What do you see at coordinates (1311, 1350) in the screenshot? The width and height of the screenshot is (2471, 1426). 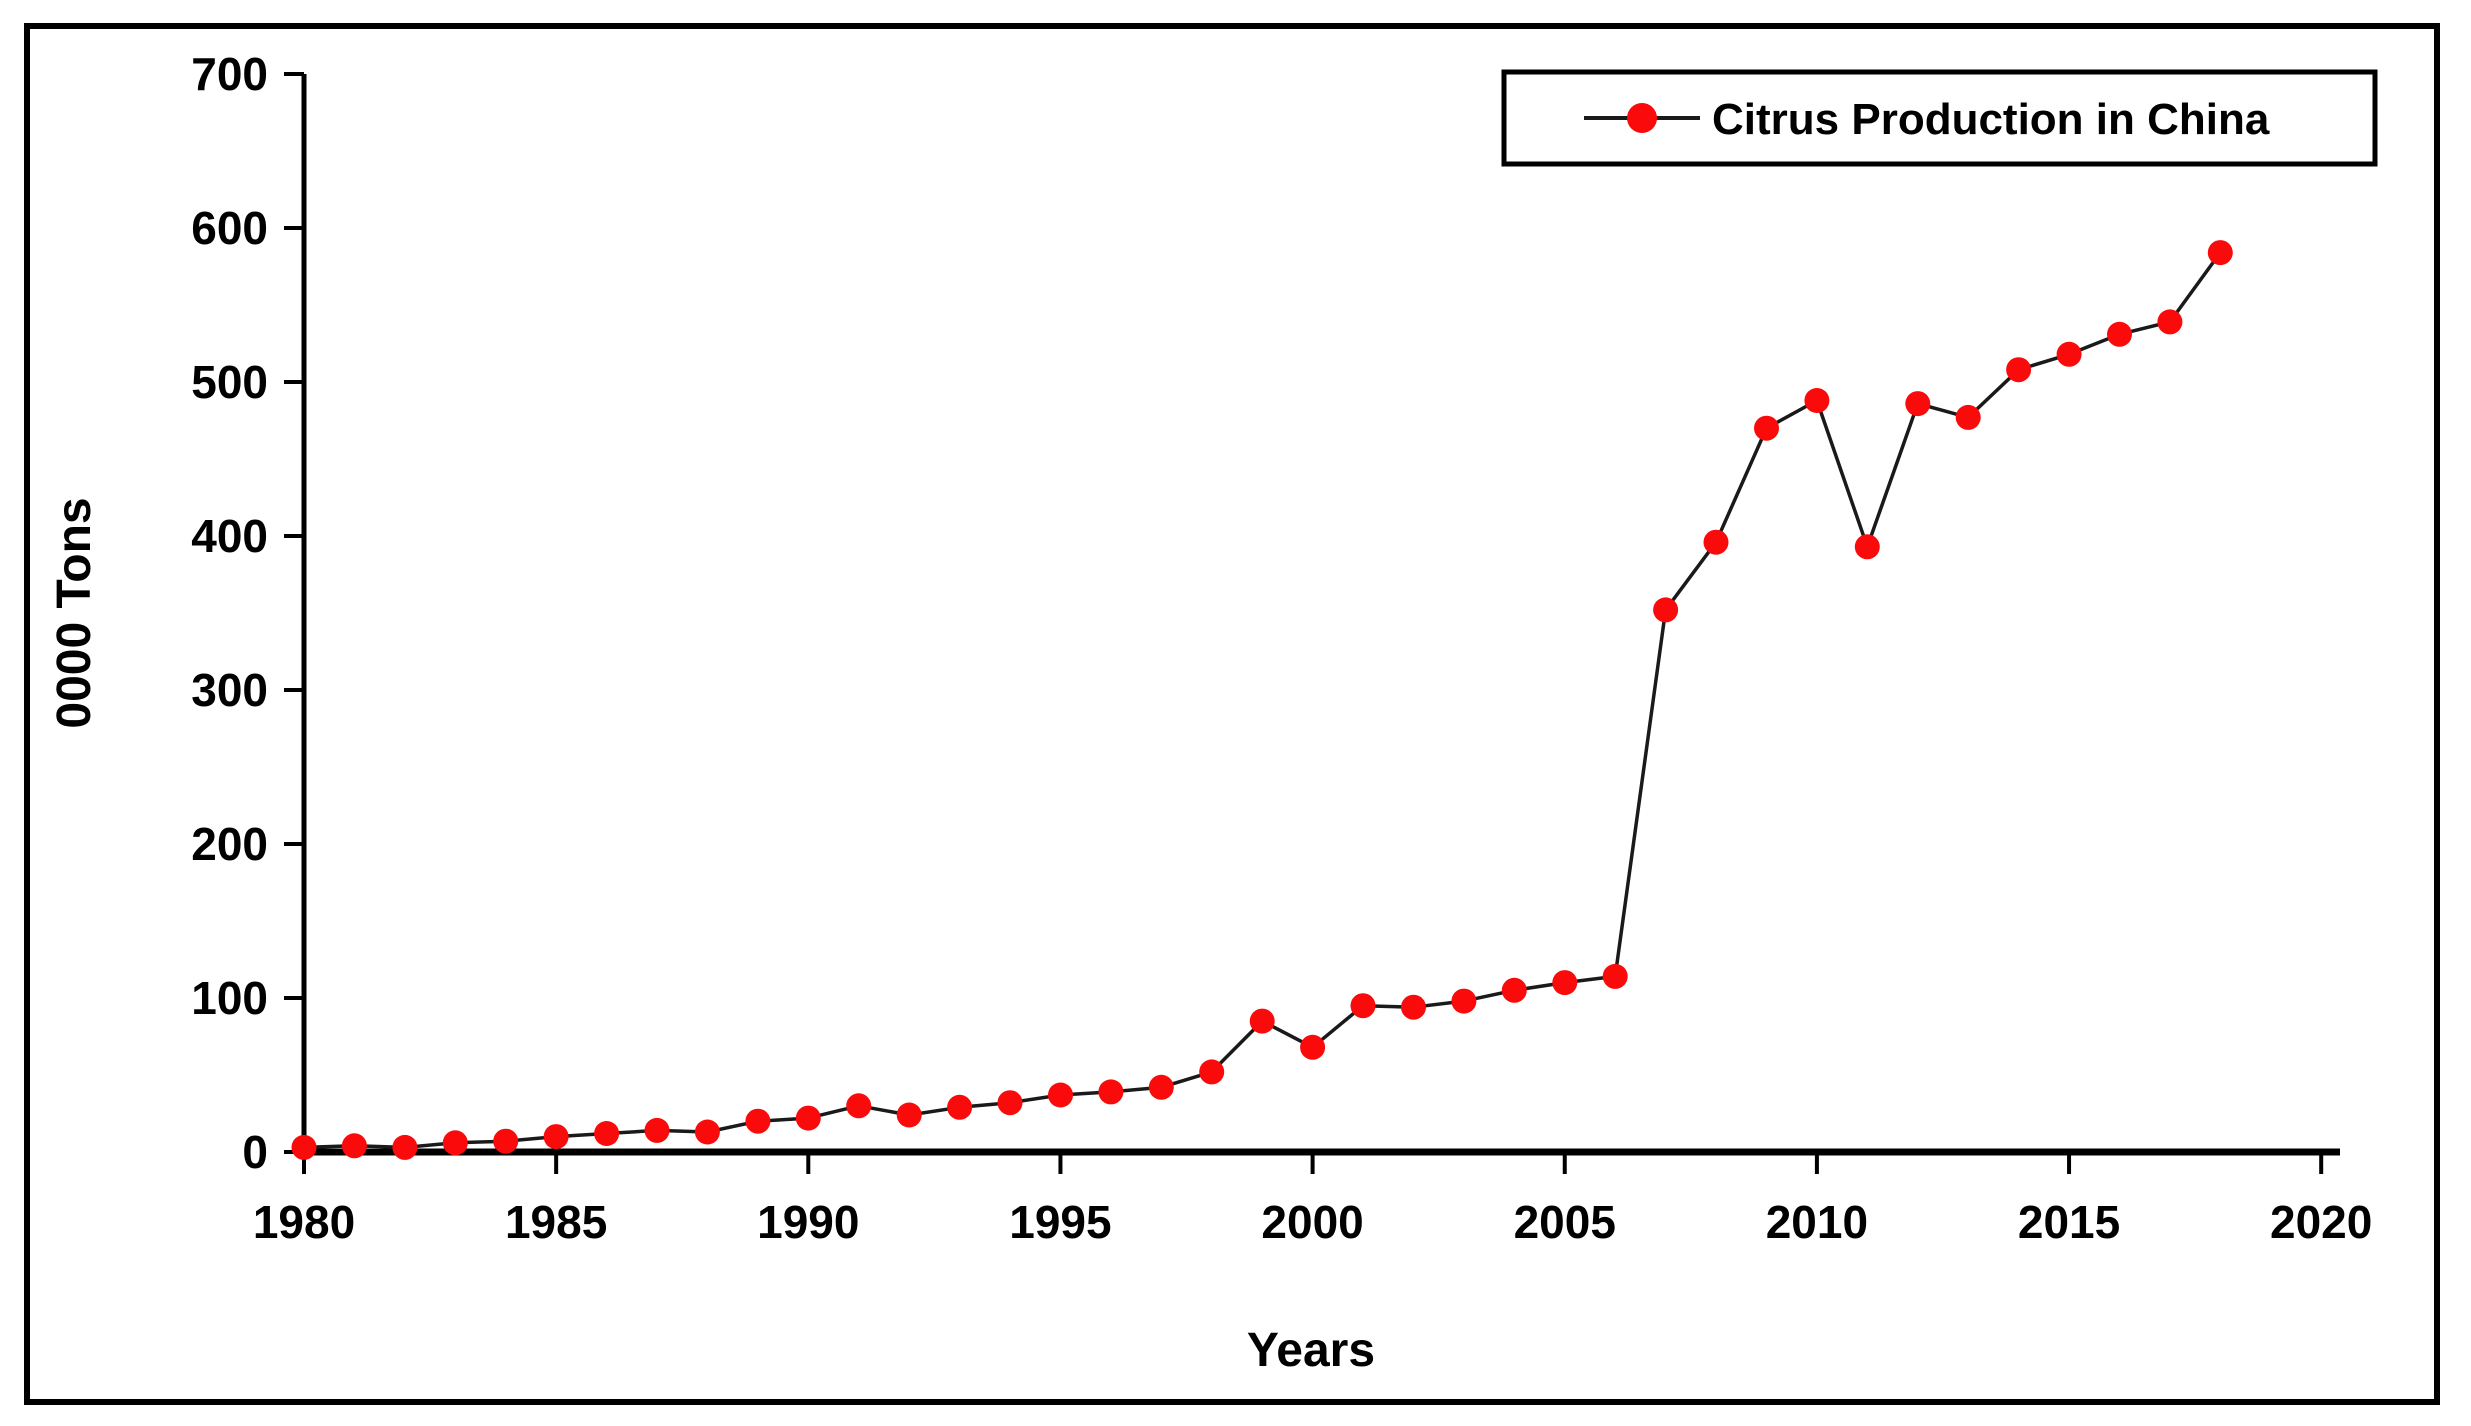 I see `x-axis-title: Years` at bounding box center [1311, 1350].